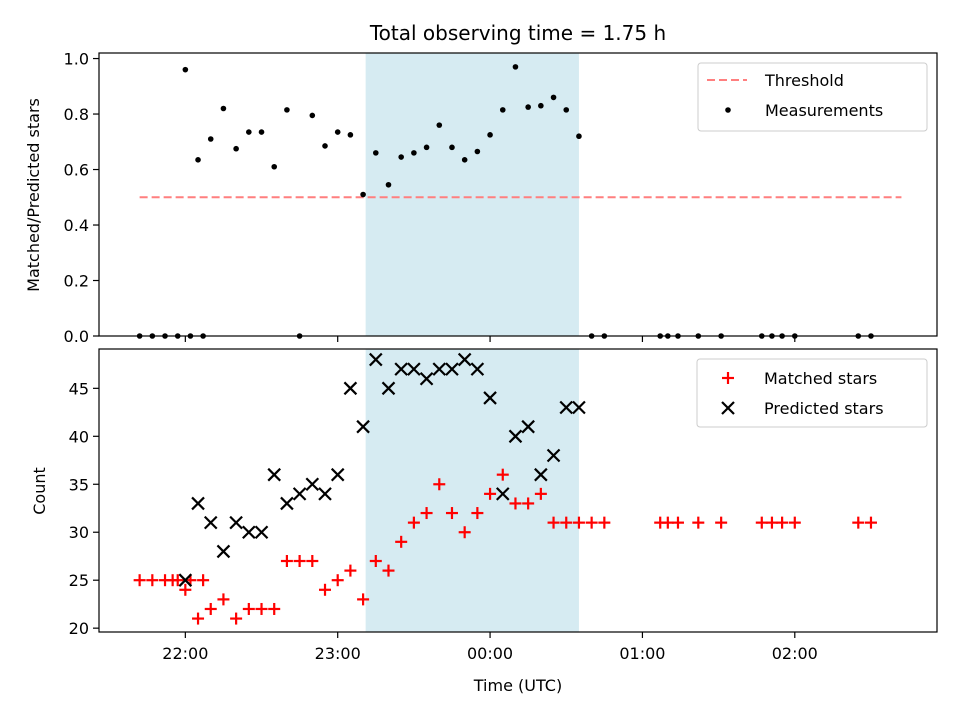 The height and width of the screenshot is (720, 960). What do you see at coordinates (79, 532) in the screenshot?
I see `y-tick-label: 30` at bounding box center [79, 532].